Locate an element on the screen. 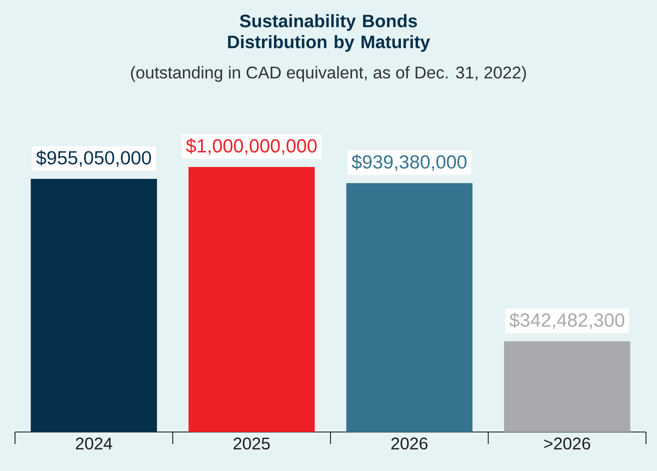 Image resolution: width=657 pixels, height=471 pixels. data-label: $342,482,300 is located at coordinates (566, 321).